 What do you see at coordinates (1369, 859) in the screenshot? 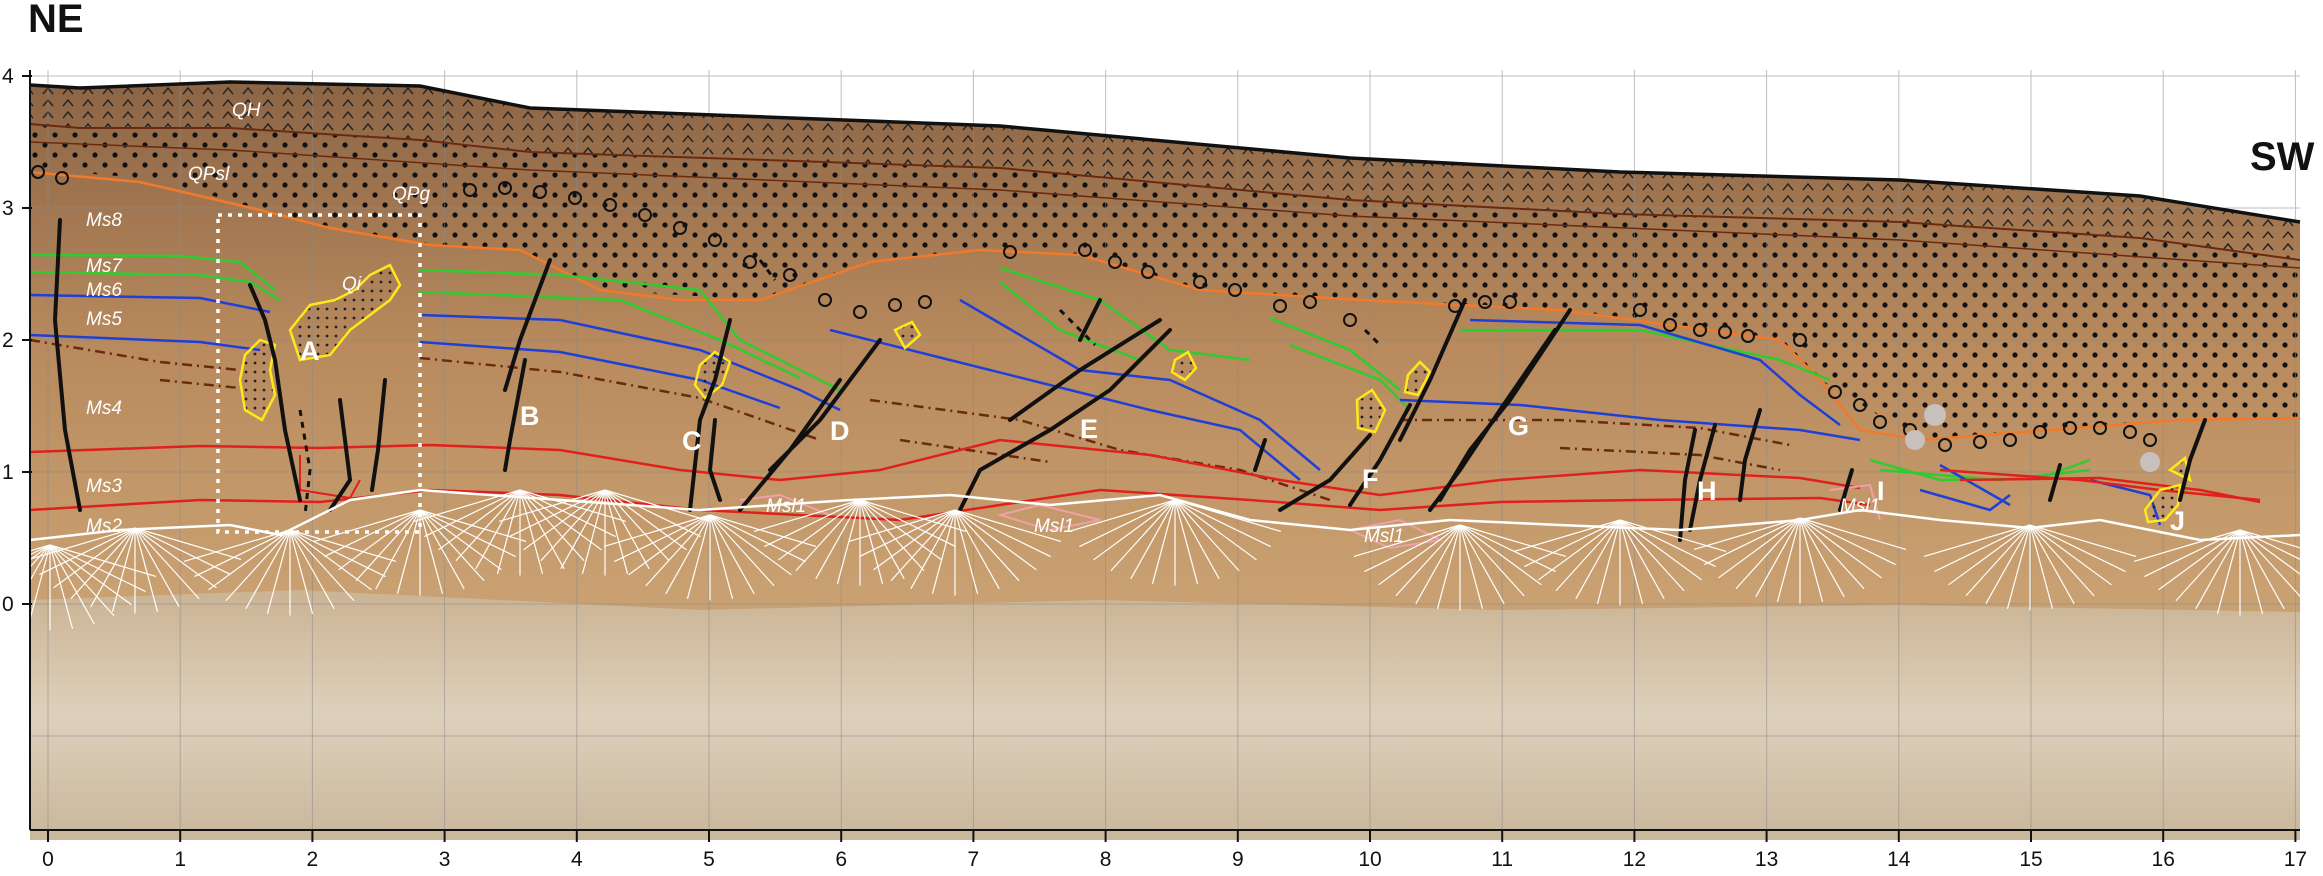
I see `x-tick-label: 10` at bounding box center [1369, 859].